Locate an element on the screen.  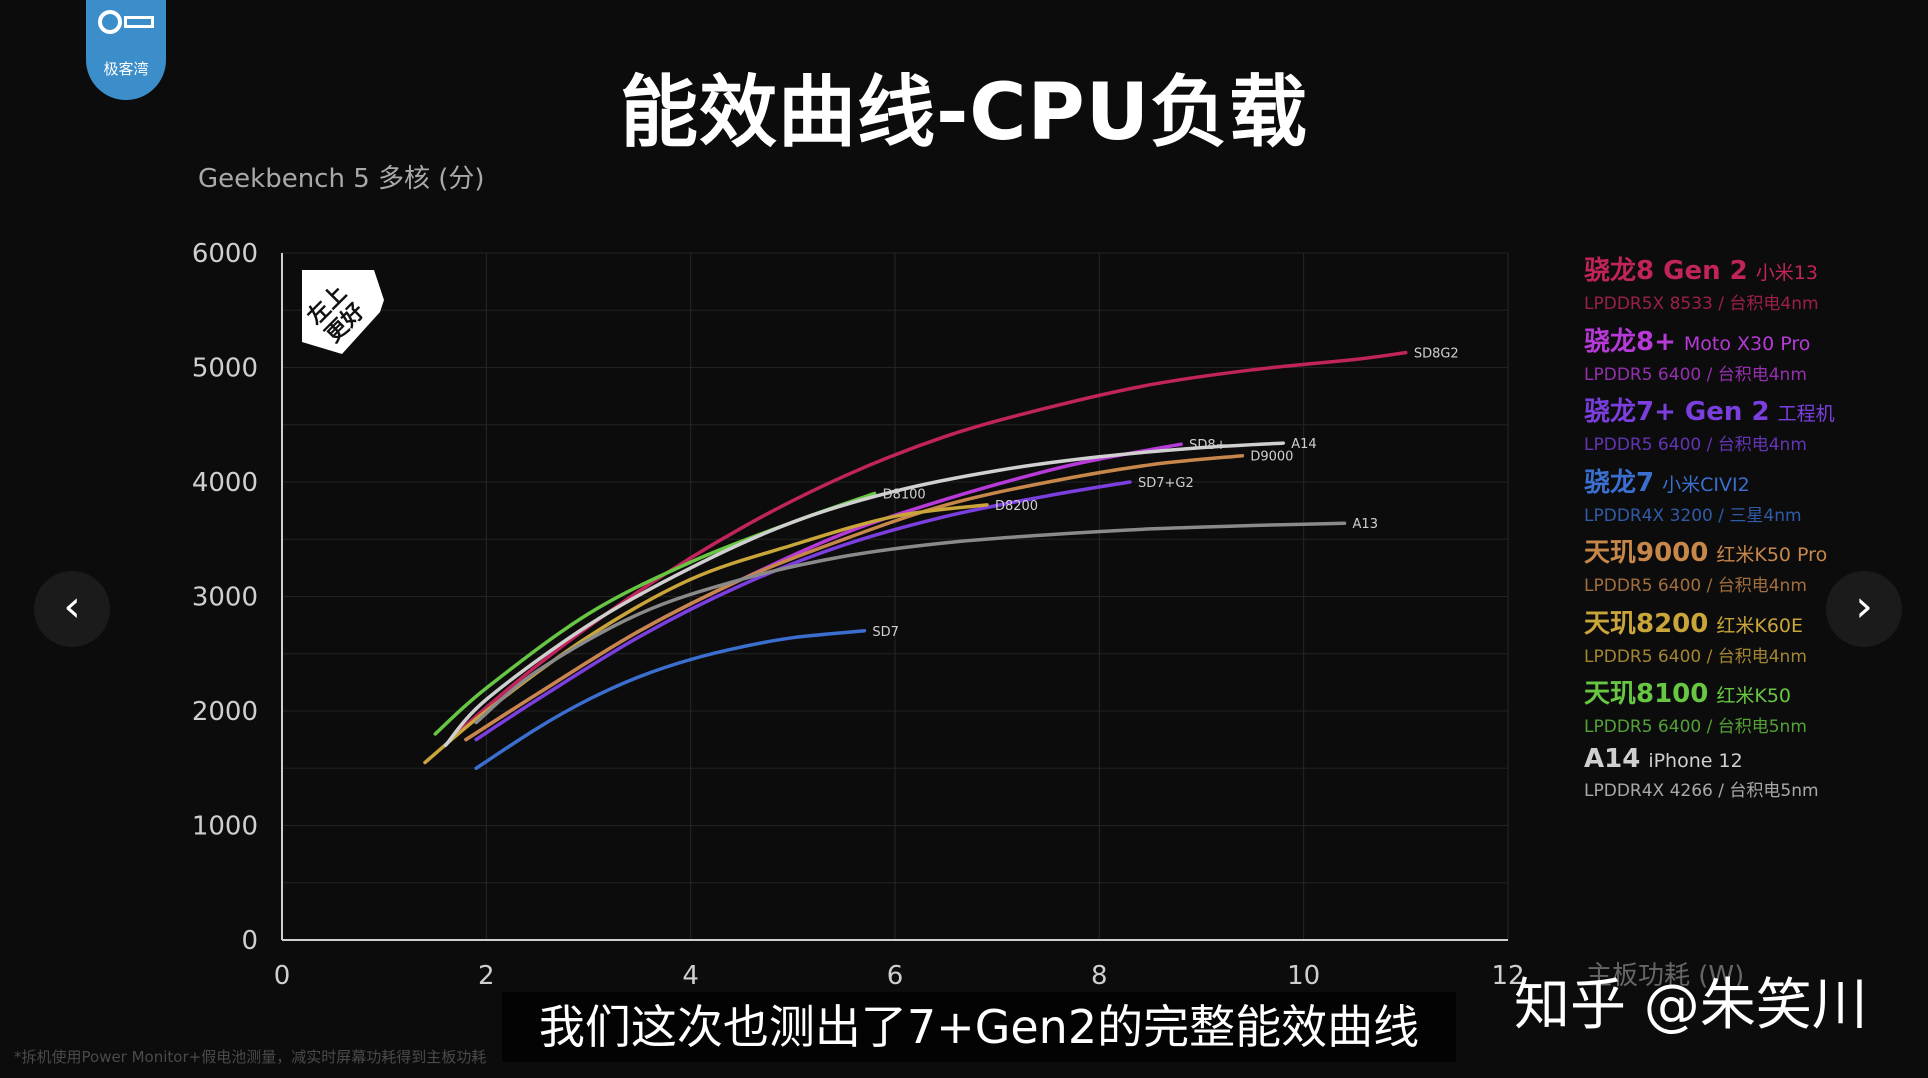
legend-item: 骁龙7+ Gen 2 工程机 LPDDR5 6400 / 台积电4nm is located at coordinates (1749, 426).